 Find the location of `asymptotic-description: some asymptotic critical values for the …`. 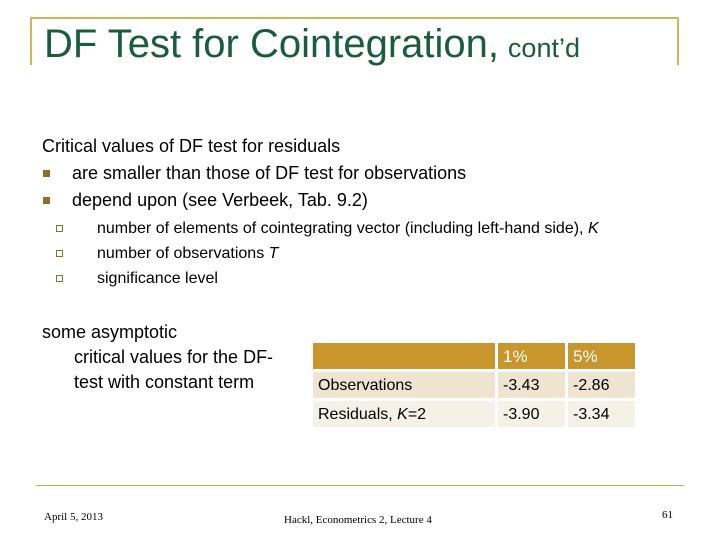

asymptotic-description: some asymptotic critical values for the … is located at coordinates (169, 357).